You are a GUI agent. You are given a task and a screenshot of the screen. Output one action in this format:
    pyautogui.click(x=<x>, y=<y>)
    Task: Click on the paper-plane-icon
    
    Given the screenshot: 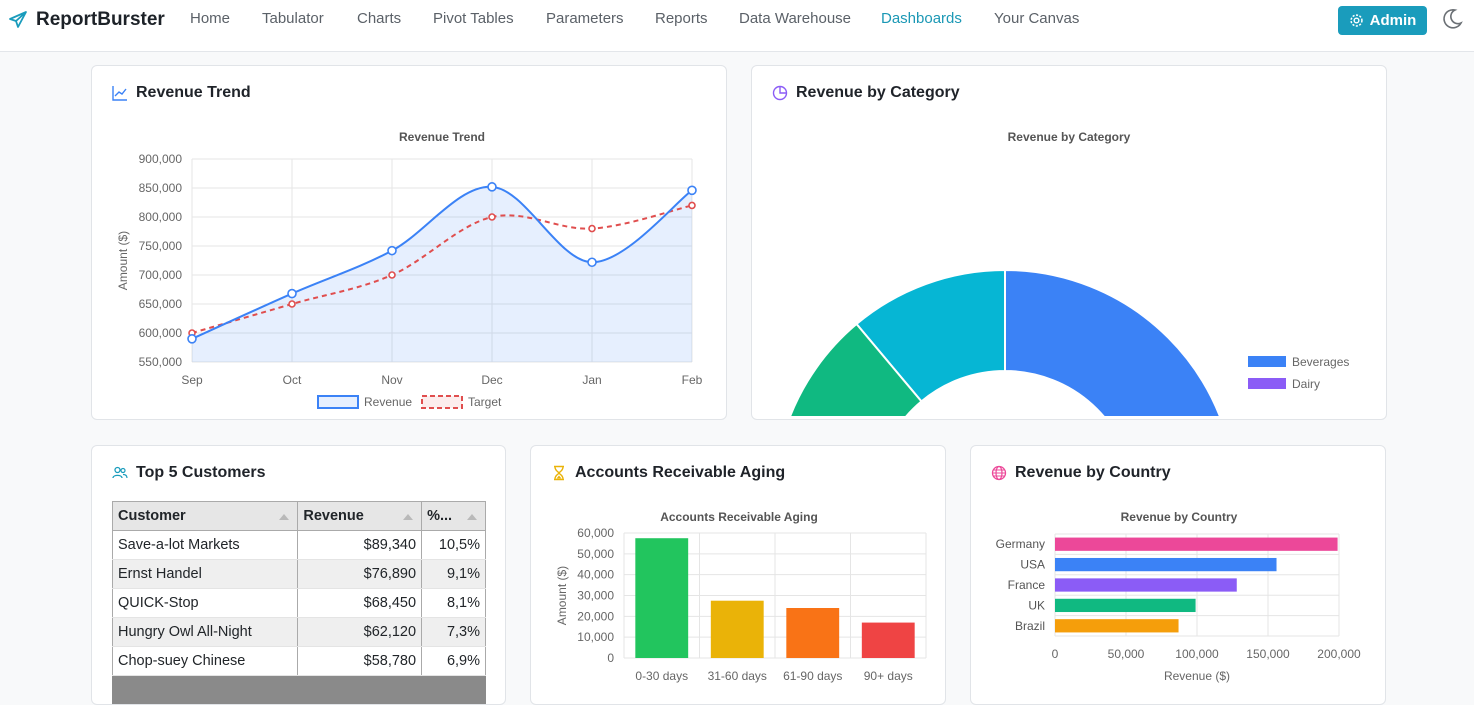 What is the action you would take?
    pyautogui.click(x=18, y=19)
    